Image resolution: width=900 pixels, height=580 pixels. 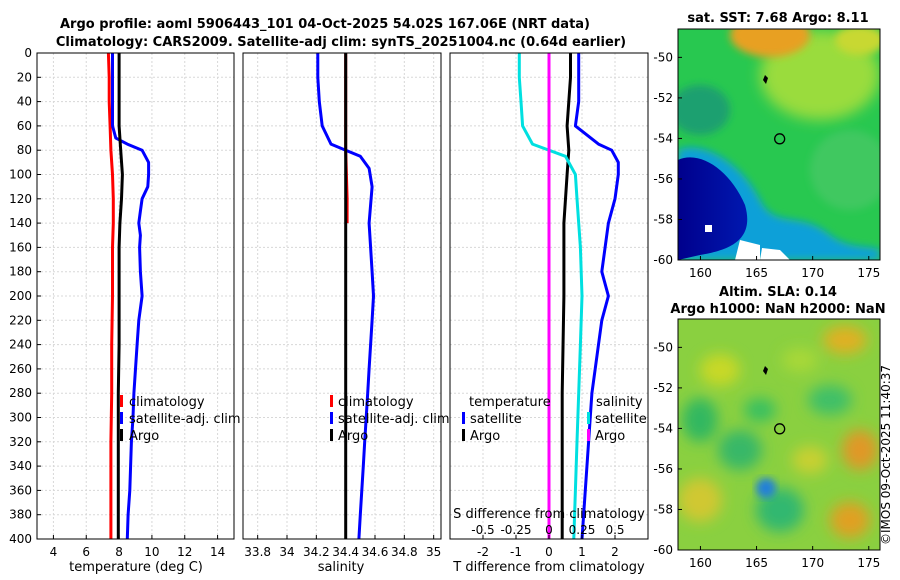 I want to click on sst-map-frame, so click(x=779, y=144).